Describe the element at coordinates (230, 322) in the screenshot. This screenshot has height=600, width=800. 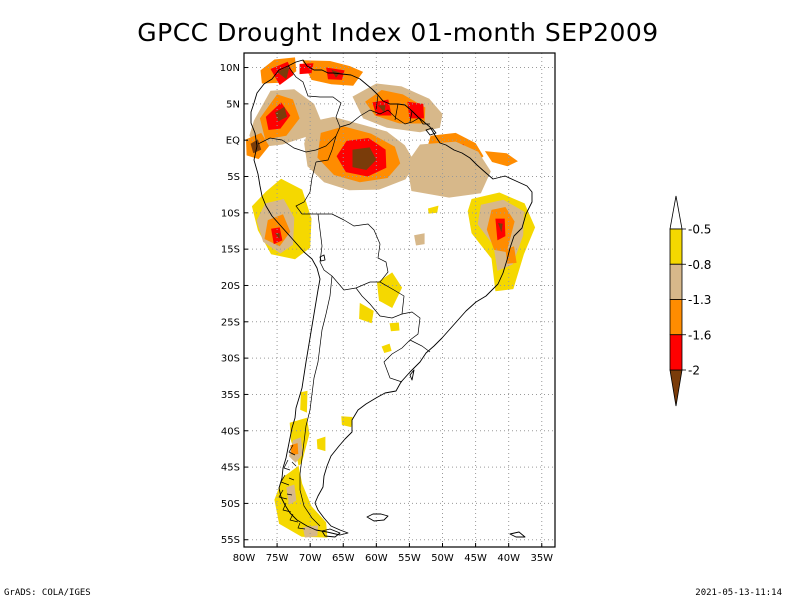
I see `lat-tick-label: 25S` at that location.